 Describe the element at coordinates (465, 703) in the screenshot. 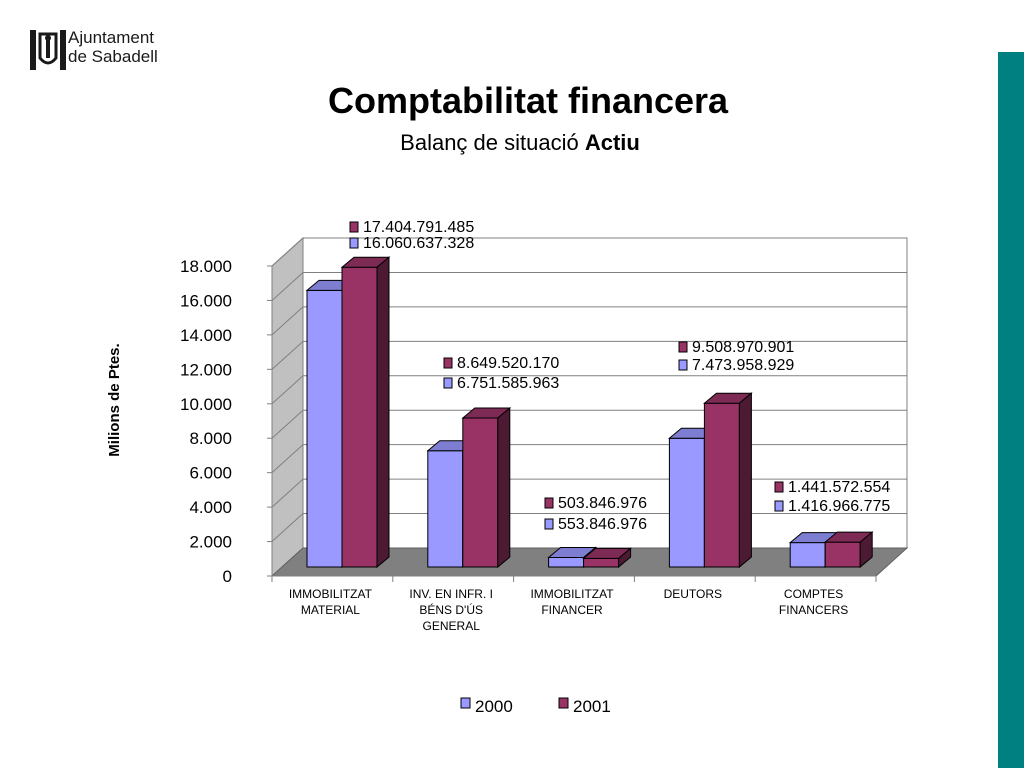

I see `legend-swatch-2000` at that location.